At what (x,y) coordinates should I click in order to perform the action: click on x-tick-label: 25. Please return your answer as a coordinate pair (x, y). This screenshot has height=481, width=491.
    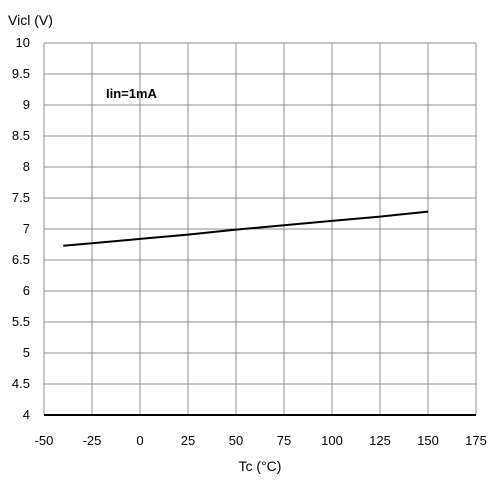
    Looking at the image, I should click on (188, 440).